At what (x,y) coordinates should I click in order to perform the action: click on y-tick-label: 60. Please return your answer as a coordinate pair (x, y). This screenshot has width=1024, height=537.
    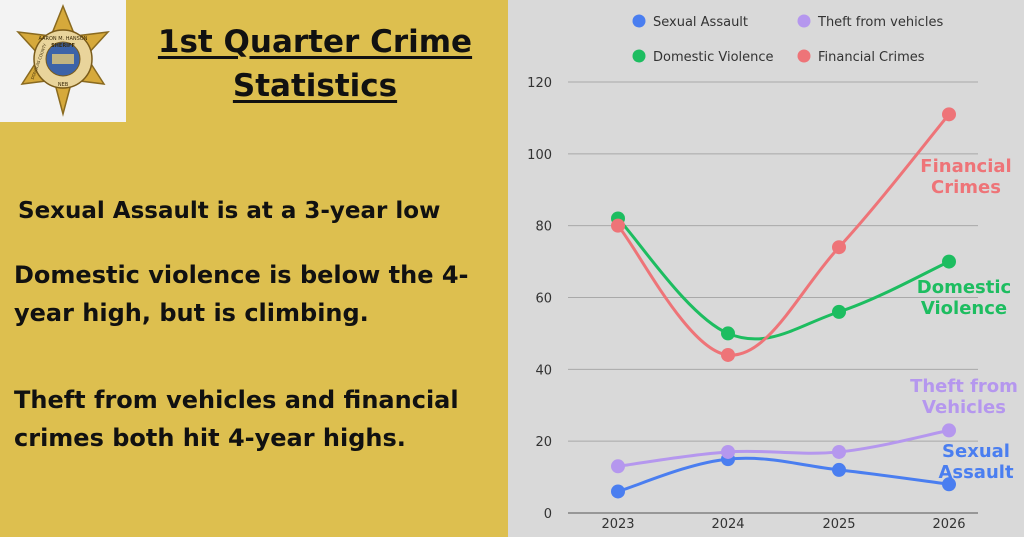
    Looking at the image, I should click on (543, 299).